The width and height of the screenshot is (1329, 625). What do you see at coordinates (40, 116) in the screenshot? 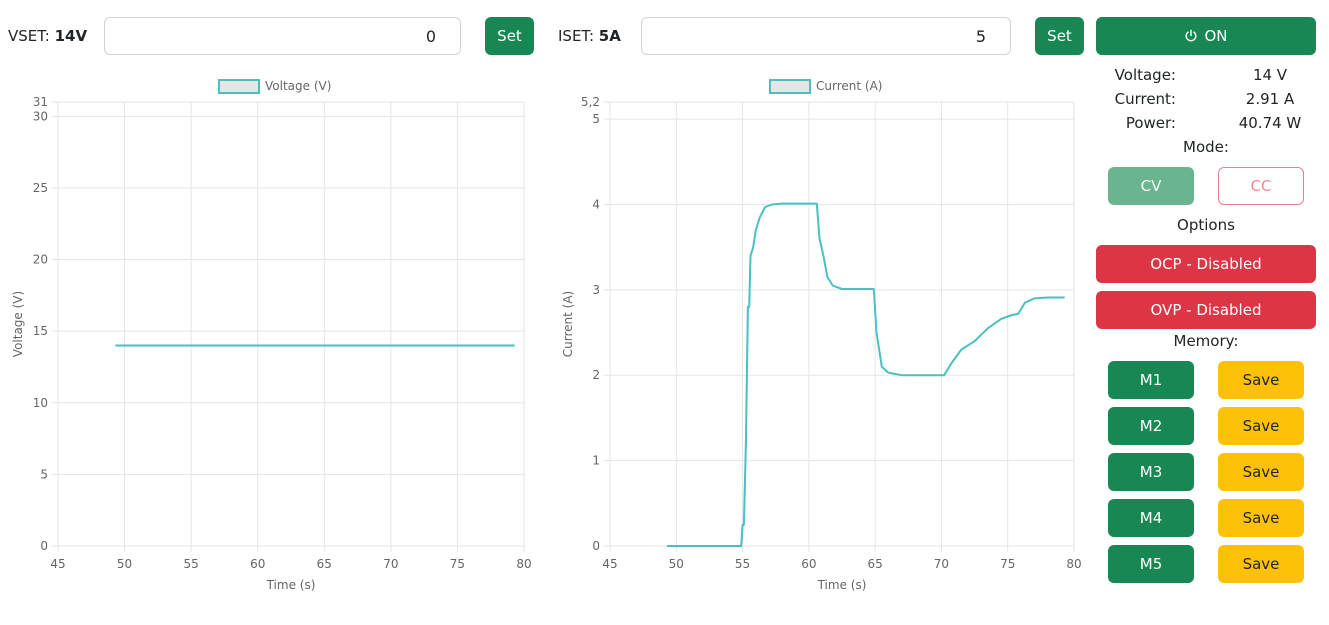
I see `voltage-chart-y-tick-label: 30` at bounding box center [40, 116].